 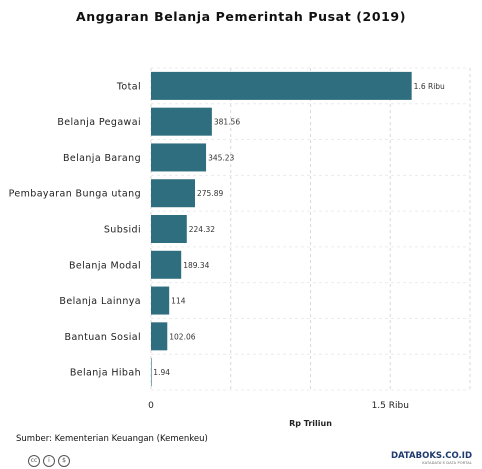 What do you see at coordinates (64, 461) in the screenshot?
I see `nc-icon: $` at bounding box center [64, 461].